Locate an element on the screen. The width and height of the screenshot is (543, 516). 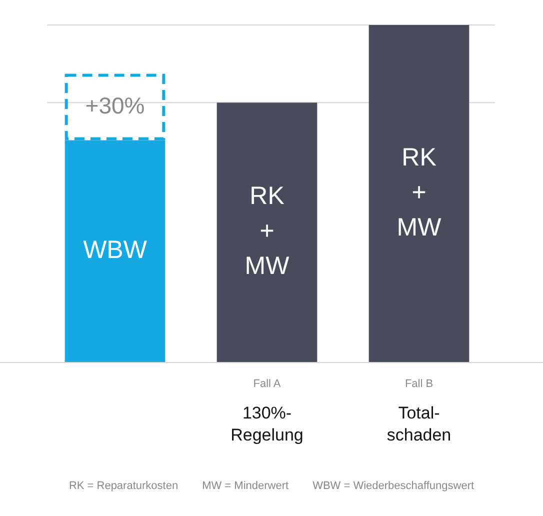
text: WBW = Wiederbeschaffungswert is located at coordinates (393, 486).